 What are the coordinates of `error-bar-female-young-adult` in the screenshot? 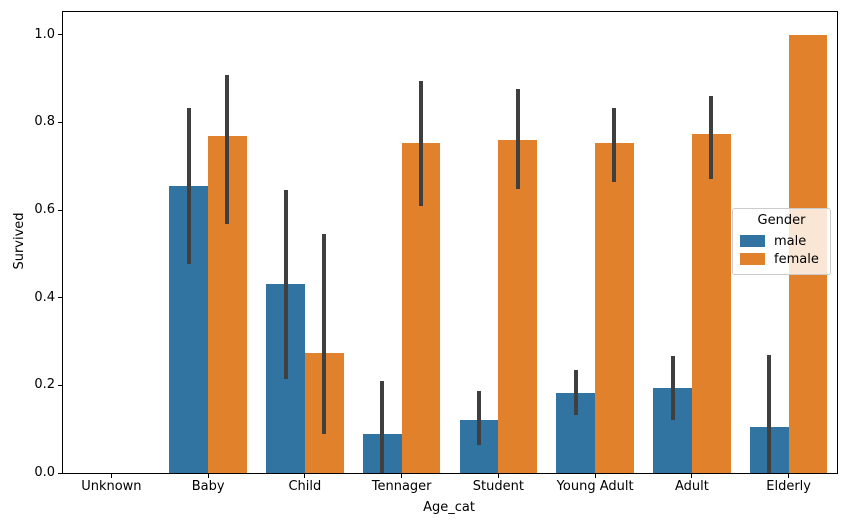 It's located at (614, 145).